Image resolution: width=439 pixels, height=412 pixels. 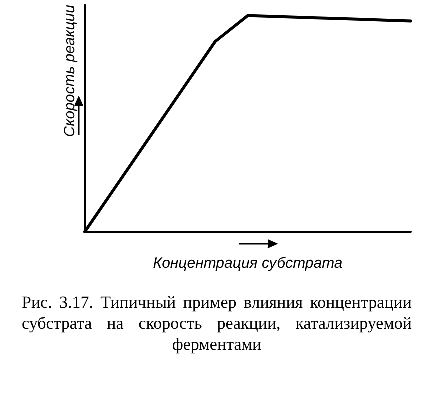 I want to click on text: Рис. 3.17. Типичный пример влияния концентрации субстрата на скорость реакции, катализируемой ферментами, so click(x=217, y=323).